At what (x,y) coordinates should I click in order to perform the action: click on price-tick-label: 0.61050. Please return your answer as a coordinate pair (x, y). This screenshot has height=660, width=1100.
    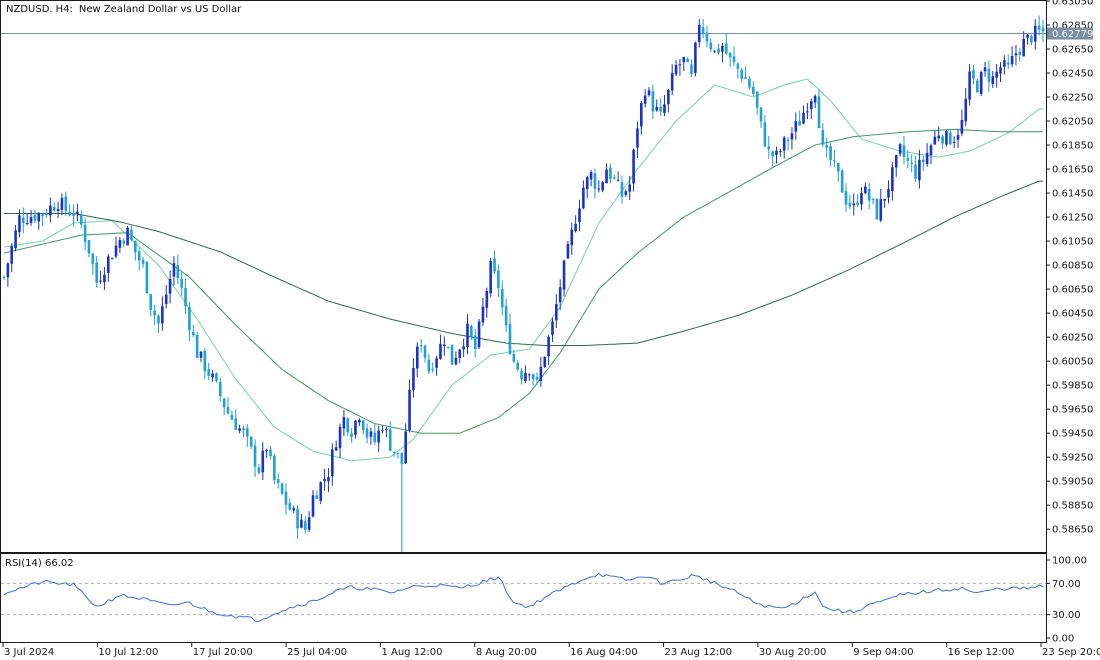
    Looking at the image, I should click on (1072, 242).